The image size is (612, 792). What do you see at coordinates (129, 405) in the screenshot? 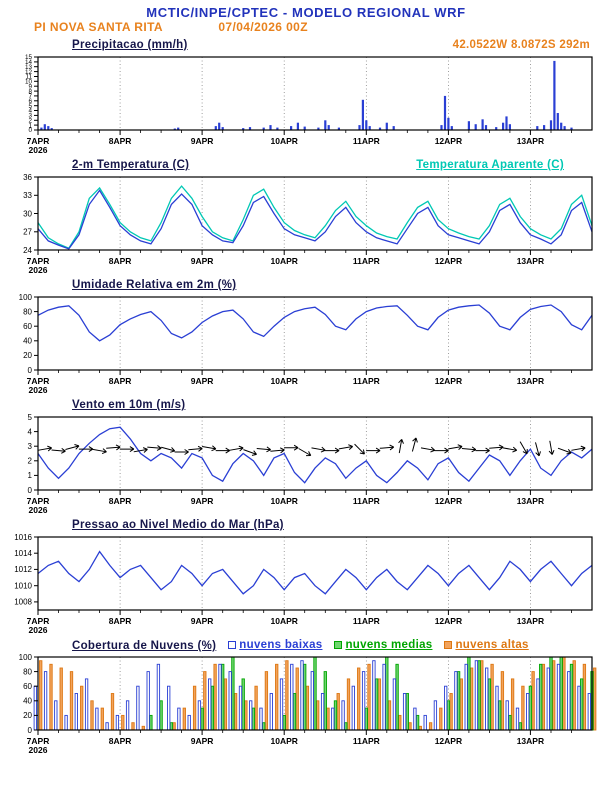
I see `wind-title: Vento em 10m (m/s)` at bounding box center [129, 405].